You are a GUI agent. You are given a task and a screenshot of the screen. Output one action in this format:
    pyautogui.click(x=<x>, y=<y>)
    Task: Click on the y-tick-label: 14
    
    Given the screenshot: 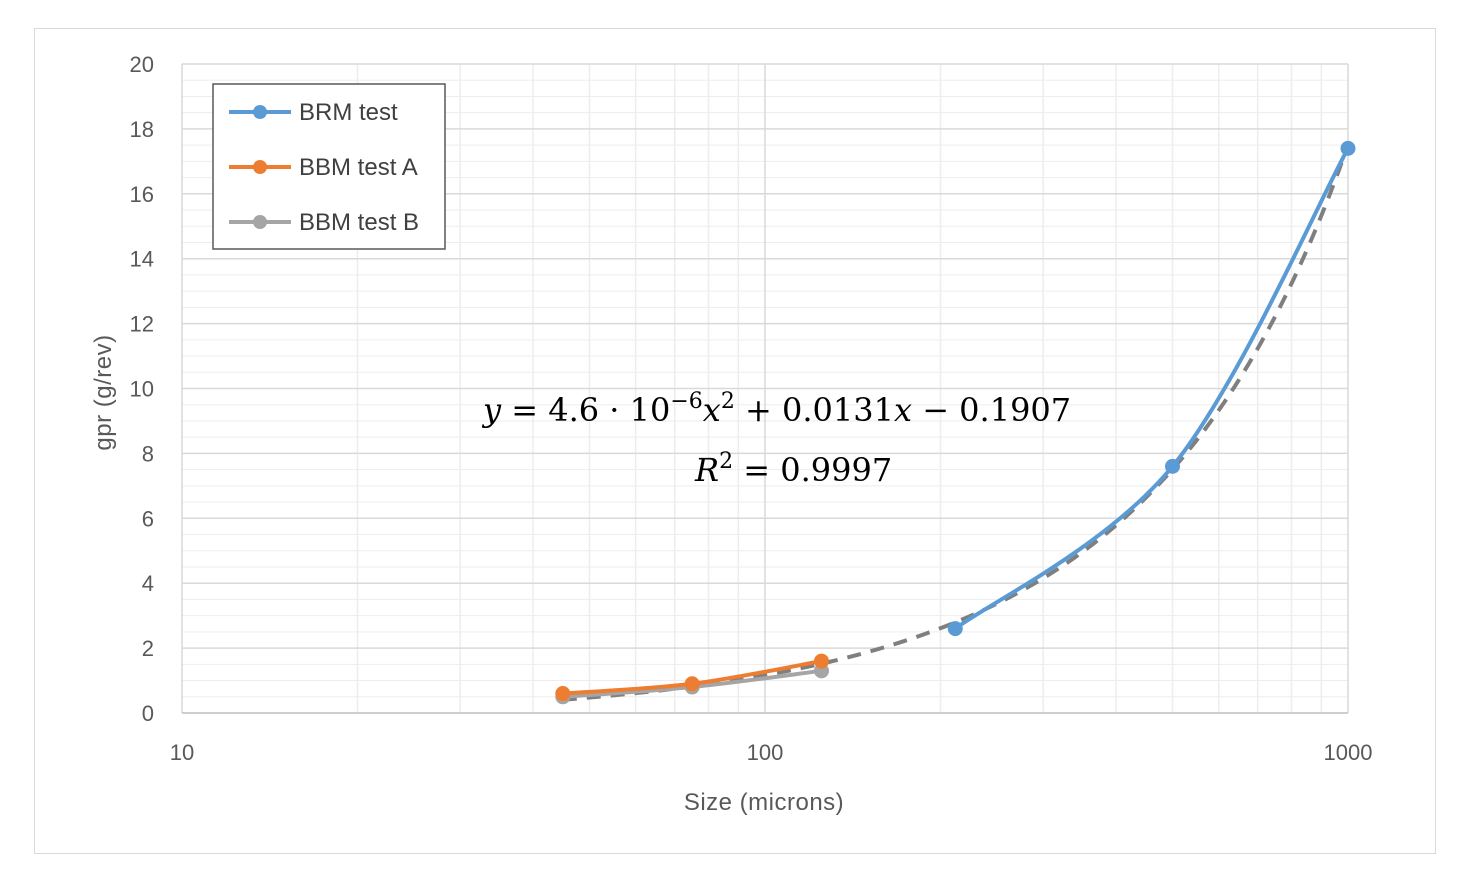 What is the action you would take?
    pyautogui.click(x=142, y=259)
    